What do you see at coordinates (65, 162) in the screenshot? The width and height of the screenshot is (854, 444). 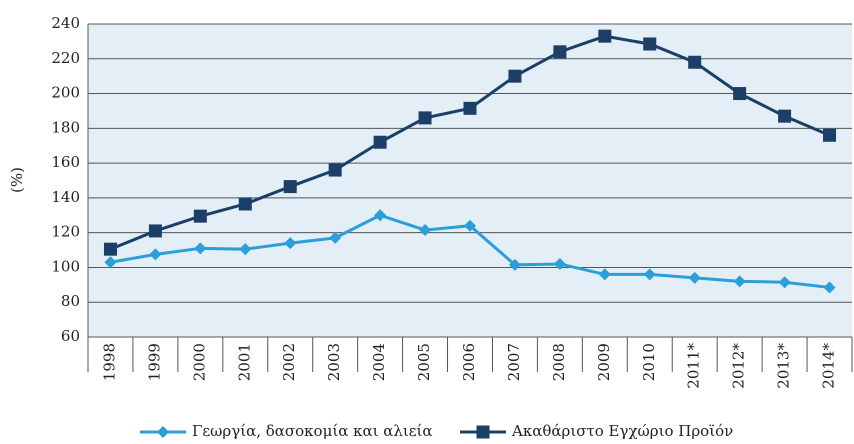 I see `y-tick-label: 160` at bounding box center [65, 162].